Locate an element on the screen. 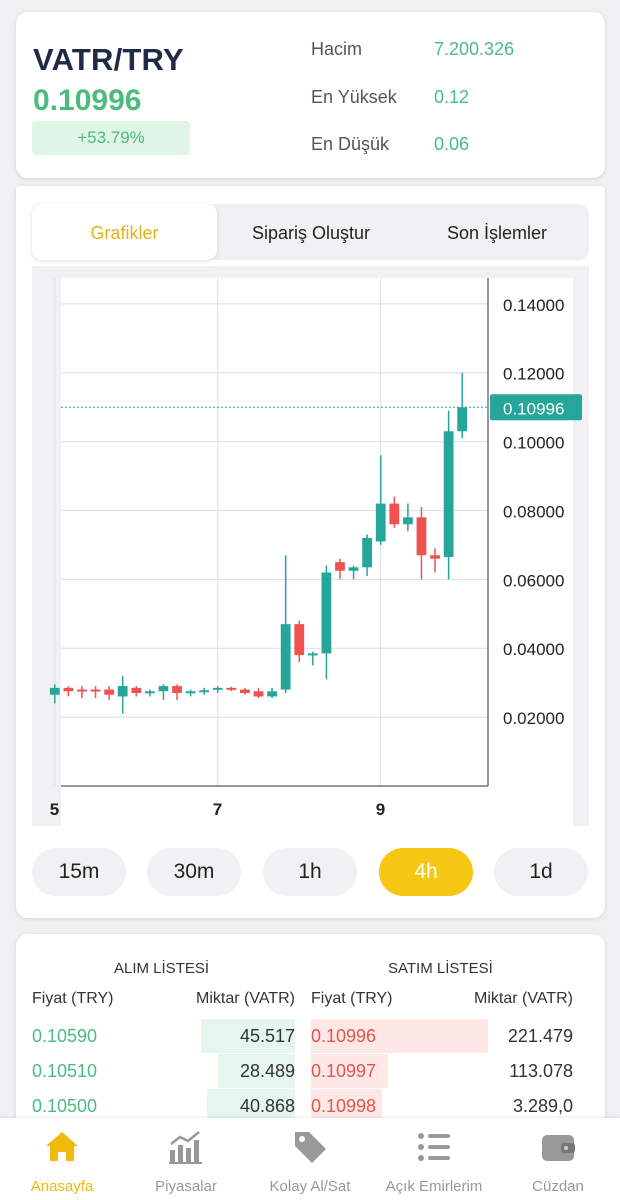 Image resolution: width=620 pixels, height=1200 pixels. ask-amount: 113.078 is located at coordinates (541, 1071).